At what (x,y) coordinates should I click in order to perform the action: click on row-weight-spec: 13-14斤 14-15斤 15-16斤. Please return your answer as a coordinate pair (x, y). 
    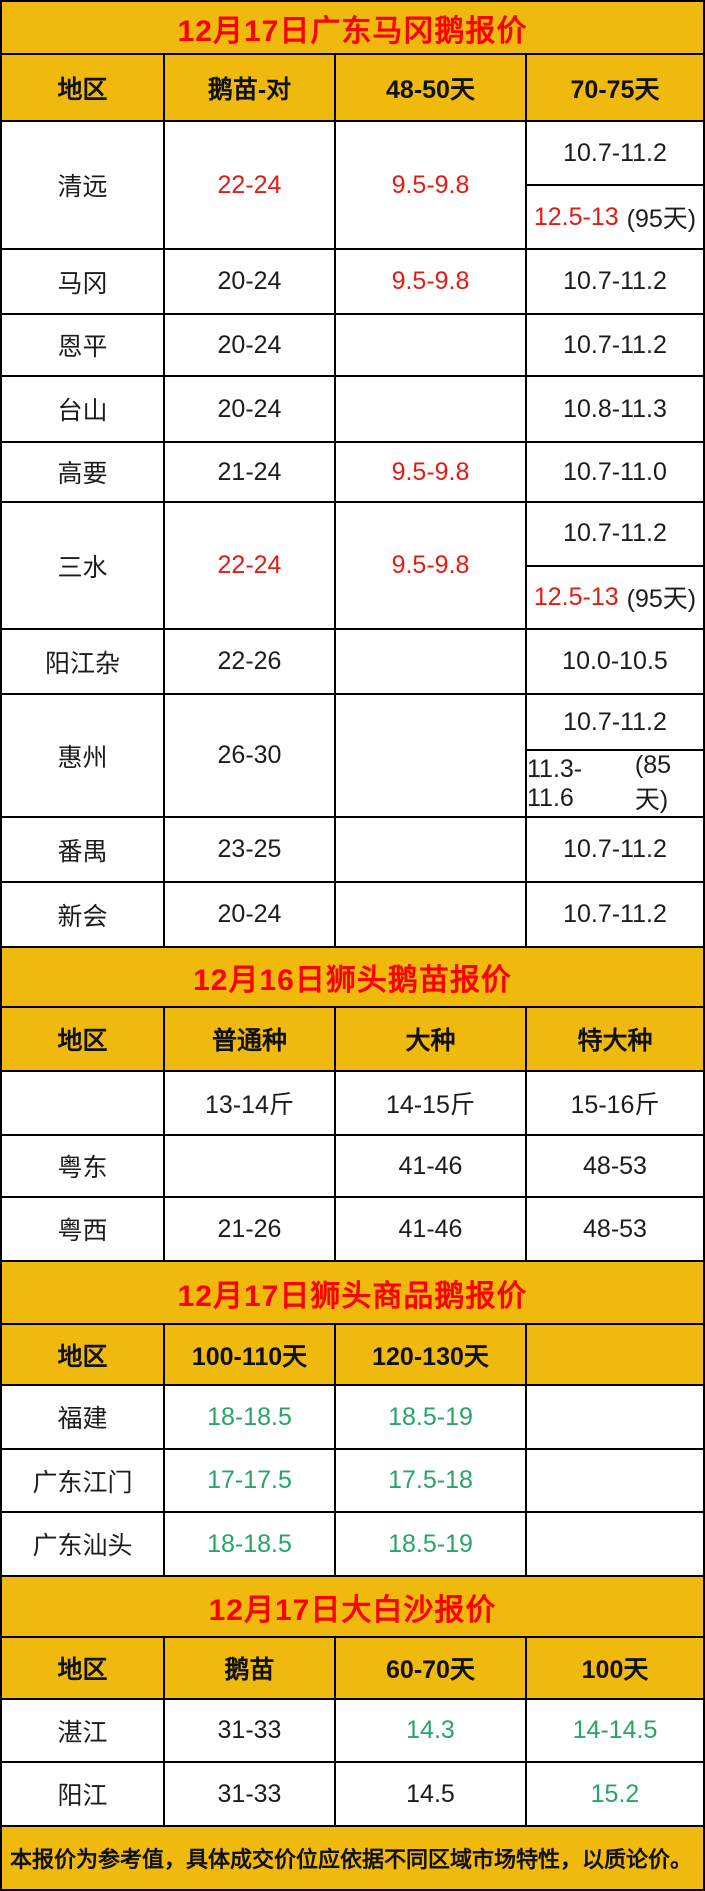
    Looking at the image, I should click on (352, 1104).